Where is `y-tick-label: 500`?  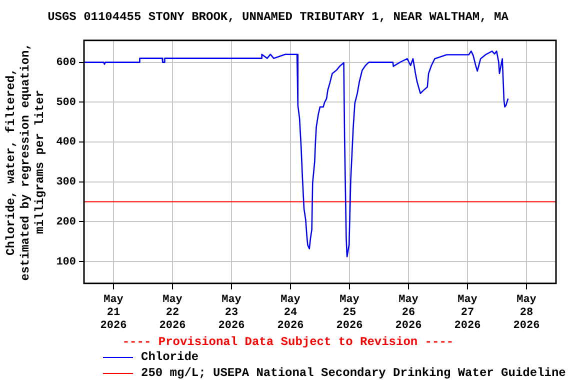 y-tick-label: 500 is located at coordinates (66, 102).